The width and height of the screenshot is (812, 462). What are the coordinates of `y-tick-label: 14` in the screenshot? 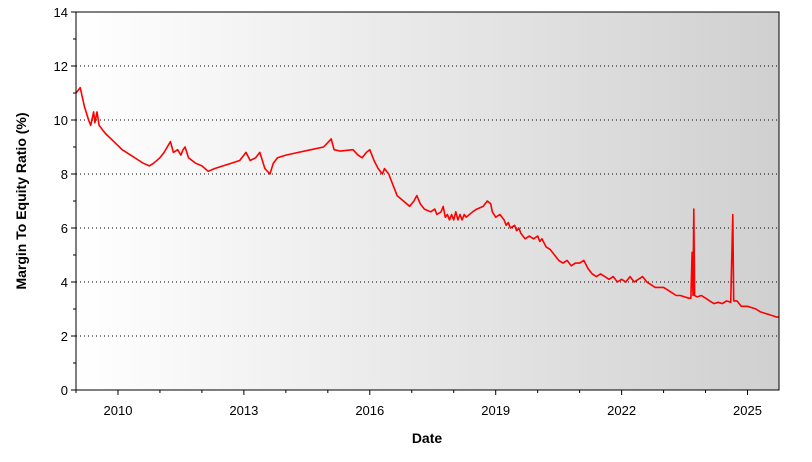 It's located at (61, 12).